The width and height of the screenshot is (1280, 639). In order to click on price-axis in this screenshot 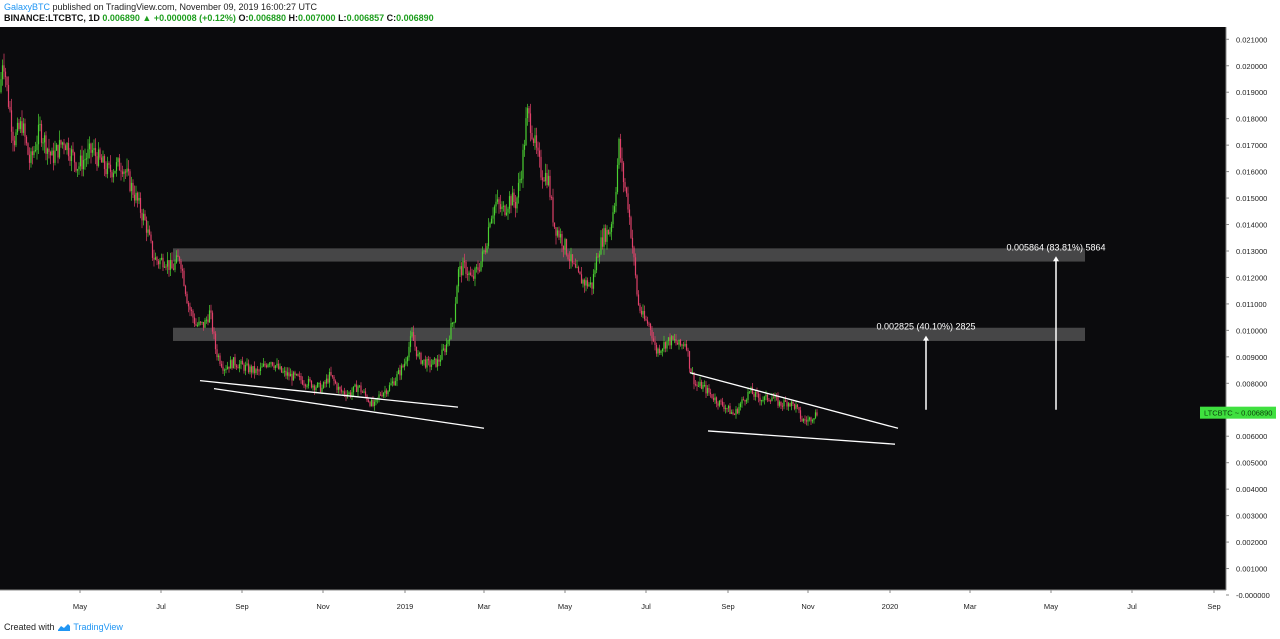, I will do `click(1253, 322)`.